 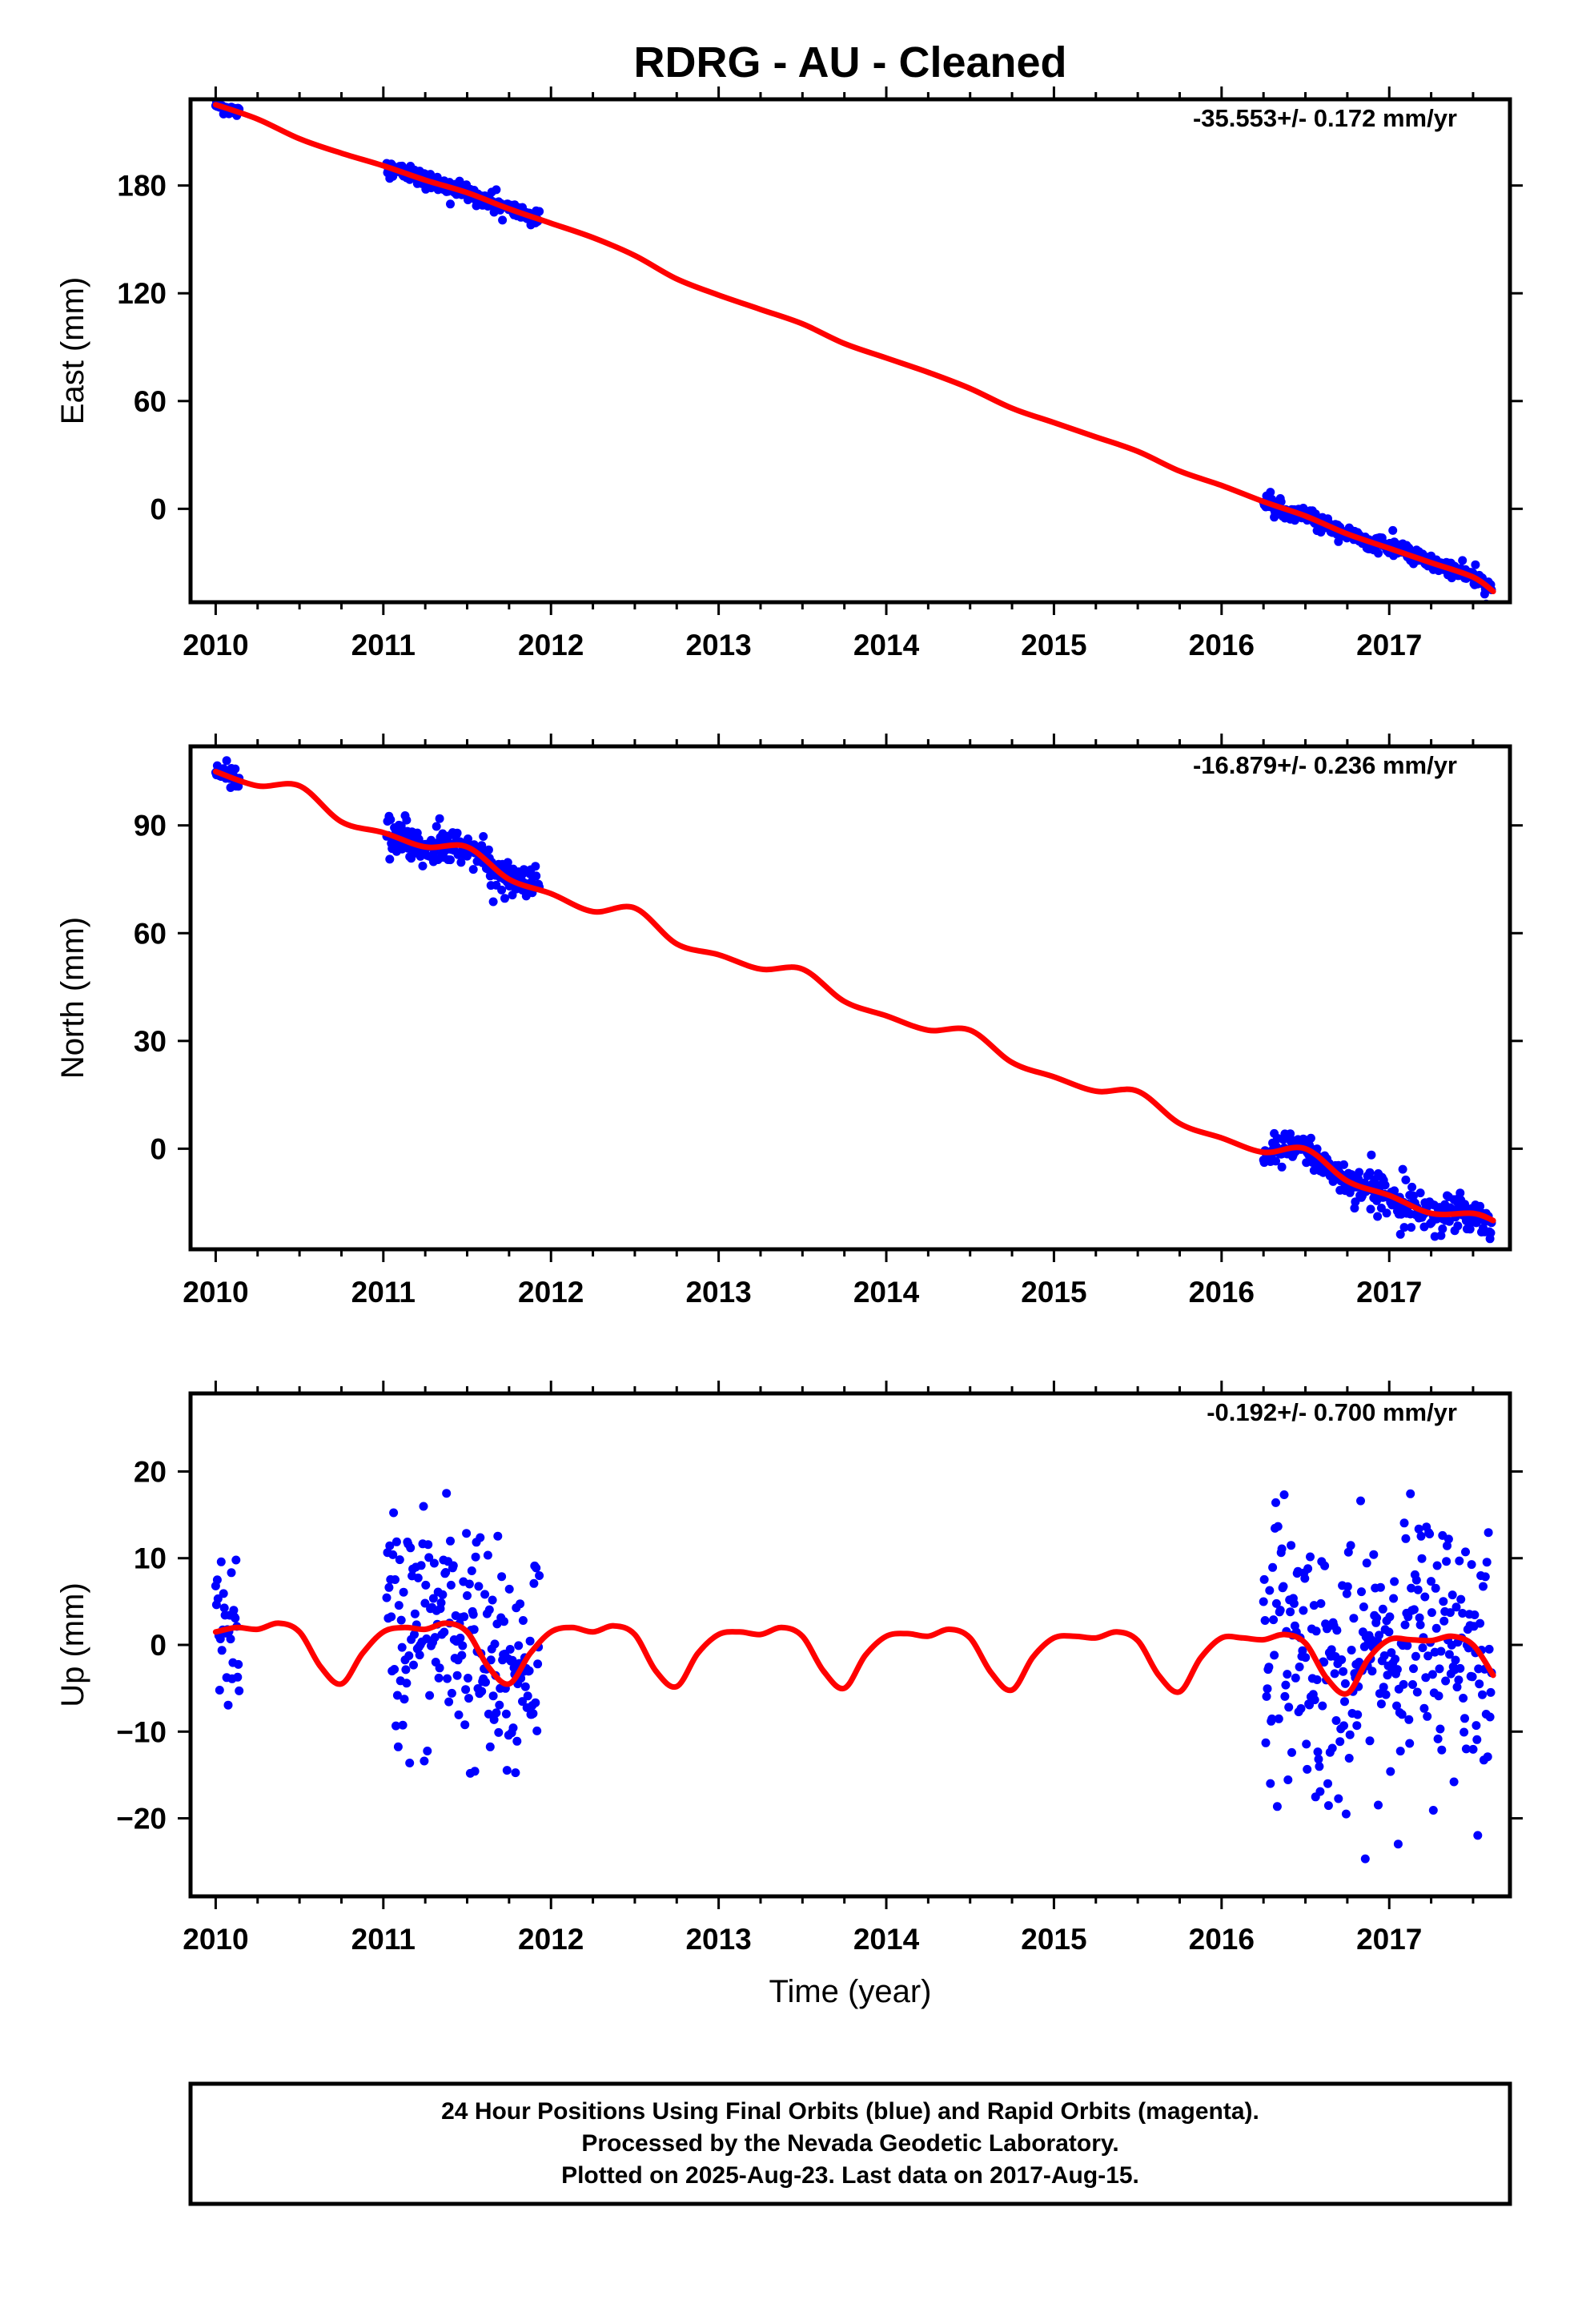 I want to click on up-x-tick-label: 2013, so click(x=718, y=1940).